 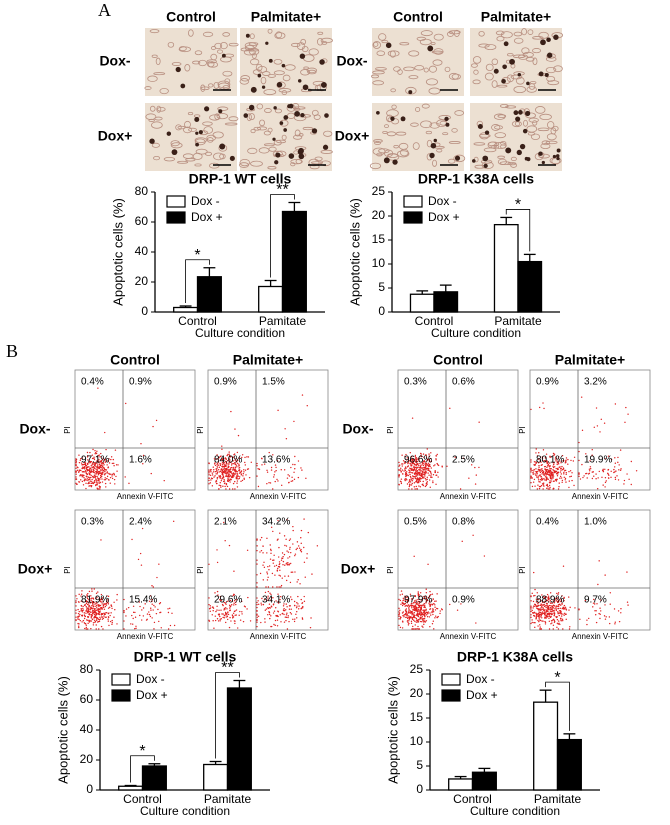 I want to click on flow-plot: 0.4%0.9%97.1%1.6%Annexin V-FITCPI, so click(x=129, y=435).